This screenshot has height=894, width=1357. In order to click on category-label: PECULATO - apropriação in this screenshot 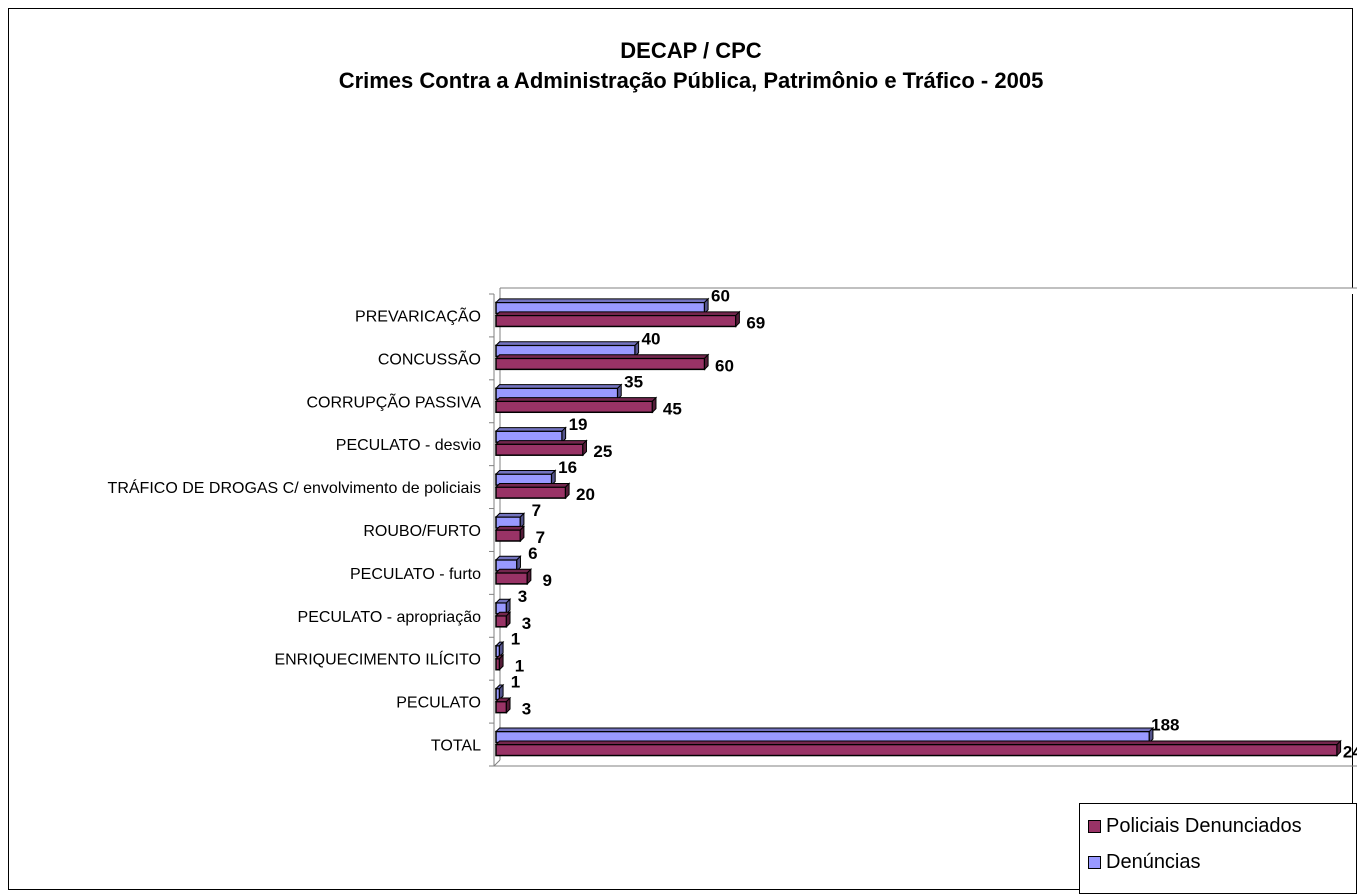, I will do `click(390, 617)`.